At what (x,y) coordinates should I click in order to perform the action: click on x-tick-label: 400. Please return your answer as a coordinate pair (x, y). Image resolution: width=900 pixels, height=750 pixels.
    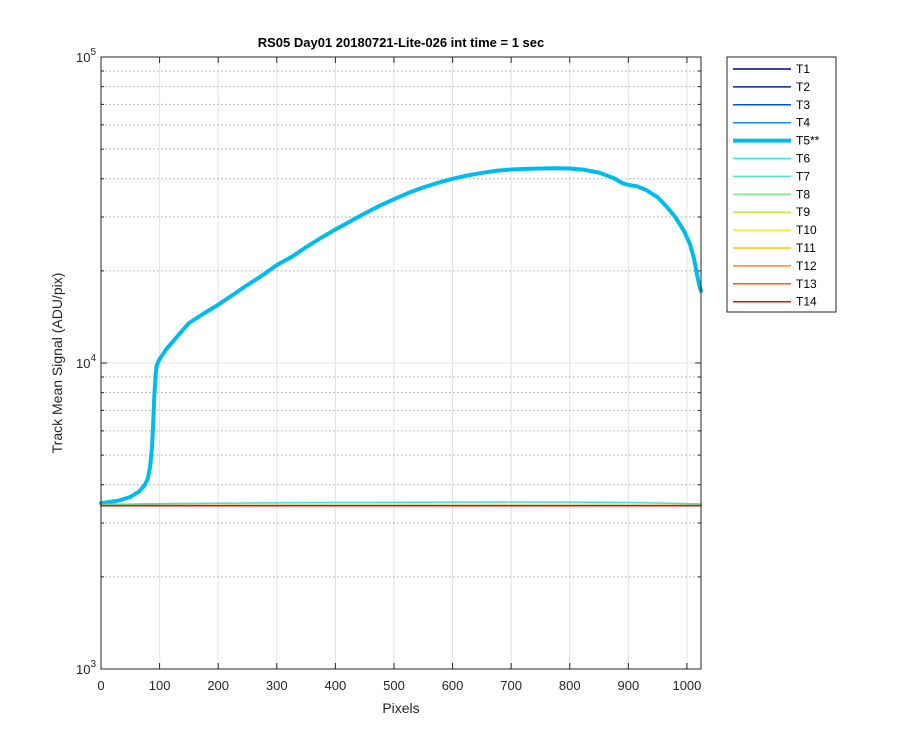
    Looking at the image, I should click on (336, 685).